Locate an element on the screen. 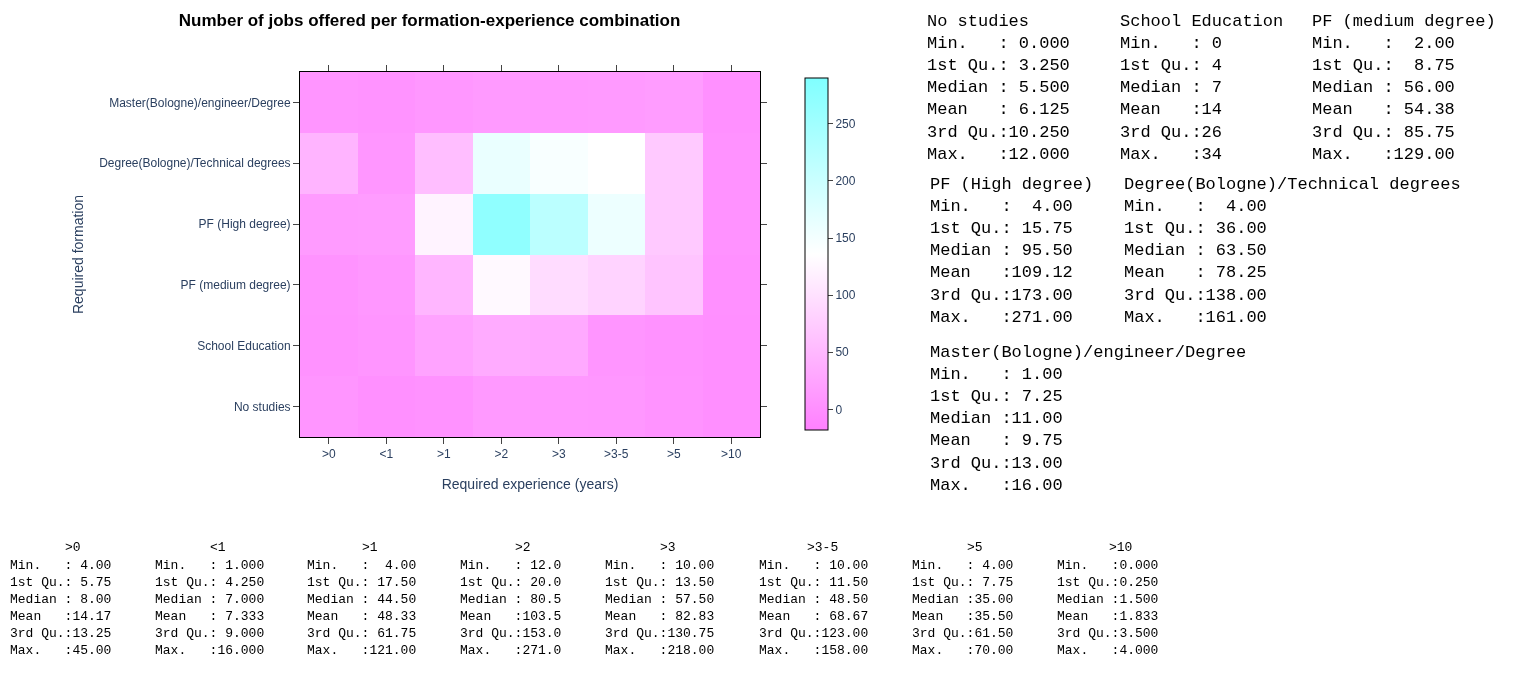 The width and height of the screenshot is (1520, 679). text: PF (High degree) Min. : 4.00 1st Qu.: 15.75 Median : 95.50 Mean :109.12 3rd Qu.:173.00 Max. :271.00 is located at coordinates (1012, 251).